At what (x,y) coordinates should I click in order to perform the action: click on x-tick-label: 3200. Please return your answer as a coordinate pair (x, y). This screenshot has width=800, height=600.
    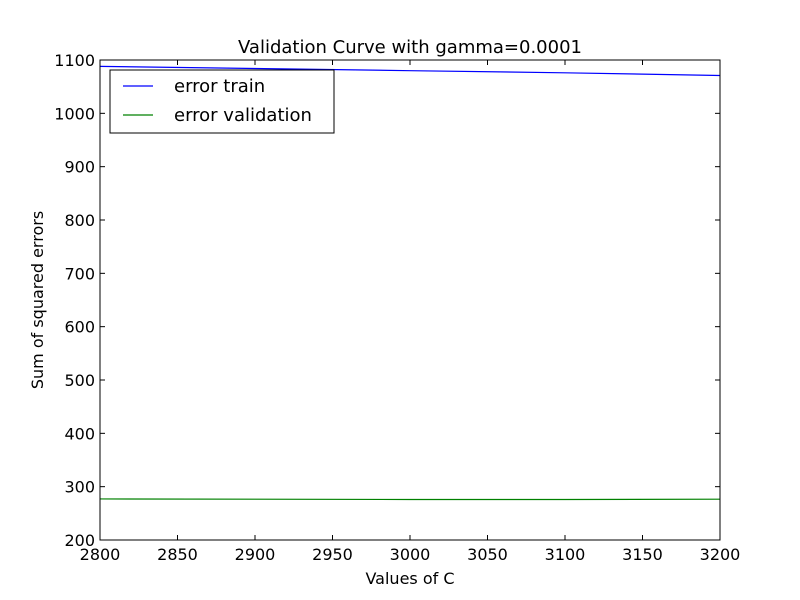
    Looking at the image, I should click on (720, 554).